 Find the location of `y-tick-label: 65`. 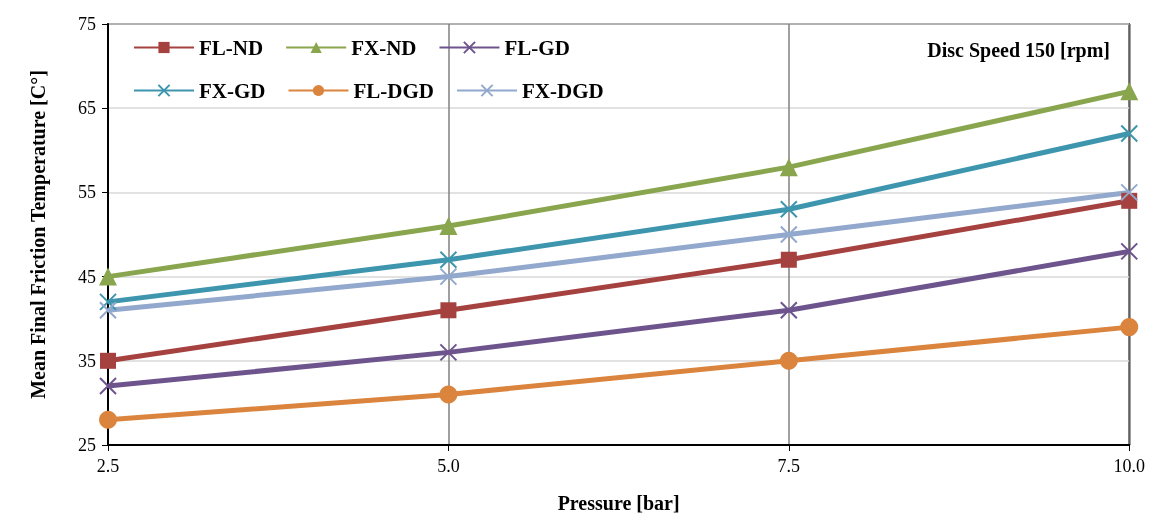

y-tick-label: 65 is located at coordinates (87, 108).